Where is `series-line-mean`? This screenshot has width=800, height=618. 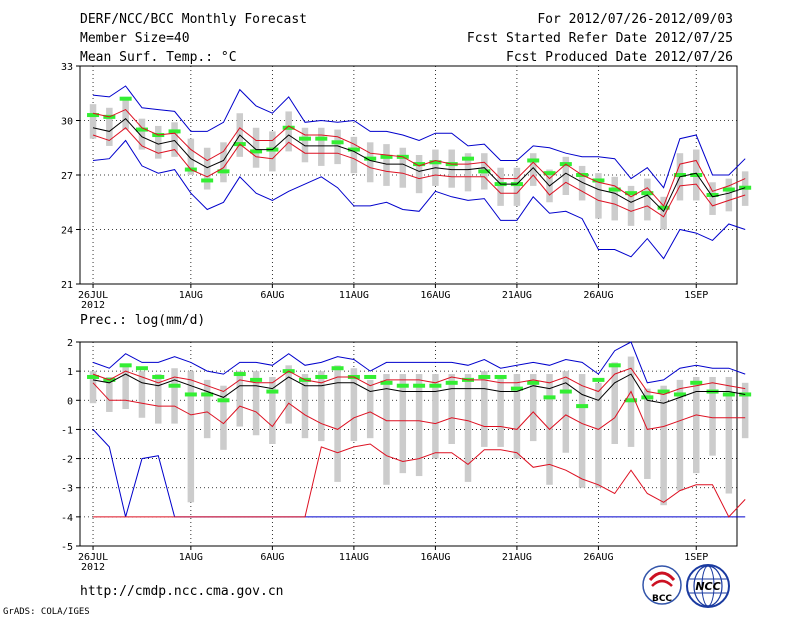 series-line-mean is located at coordinates (419, 388).